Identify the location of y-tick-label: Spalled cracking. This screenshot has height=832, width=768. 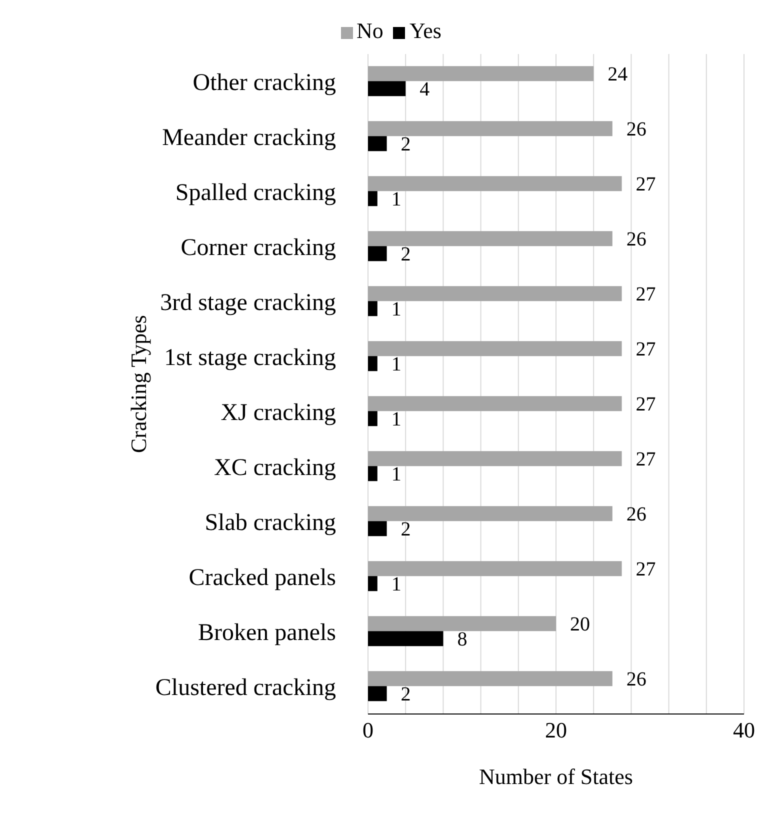
(255, 193).